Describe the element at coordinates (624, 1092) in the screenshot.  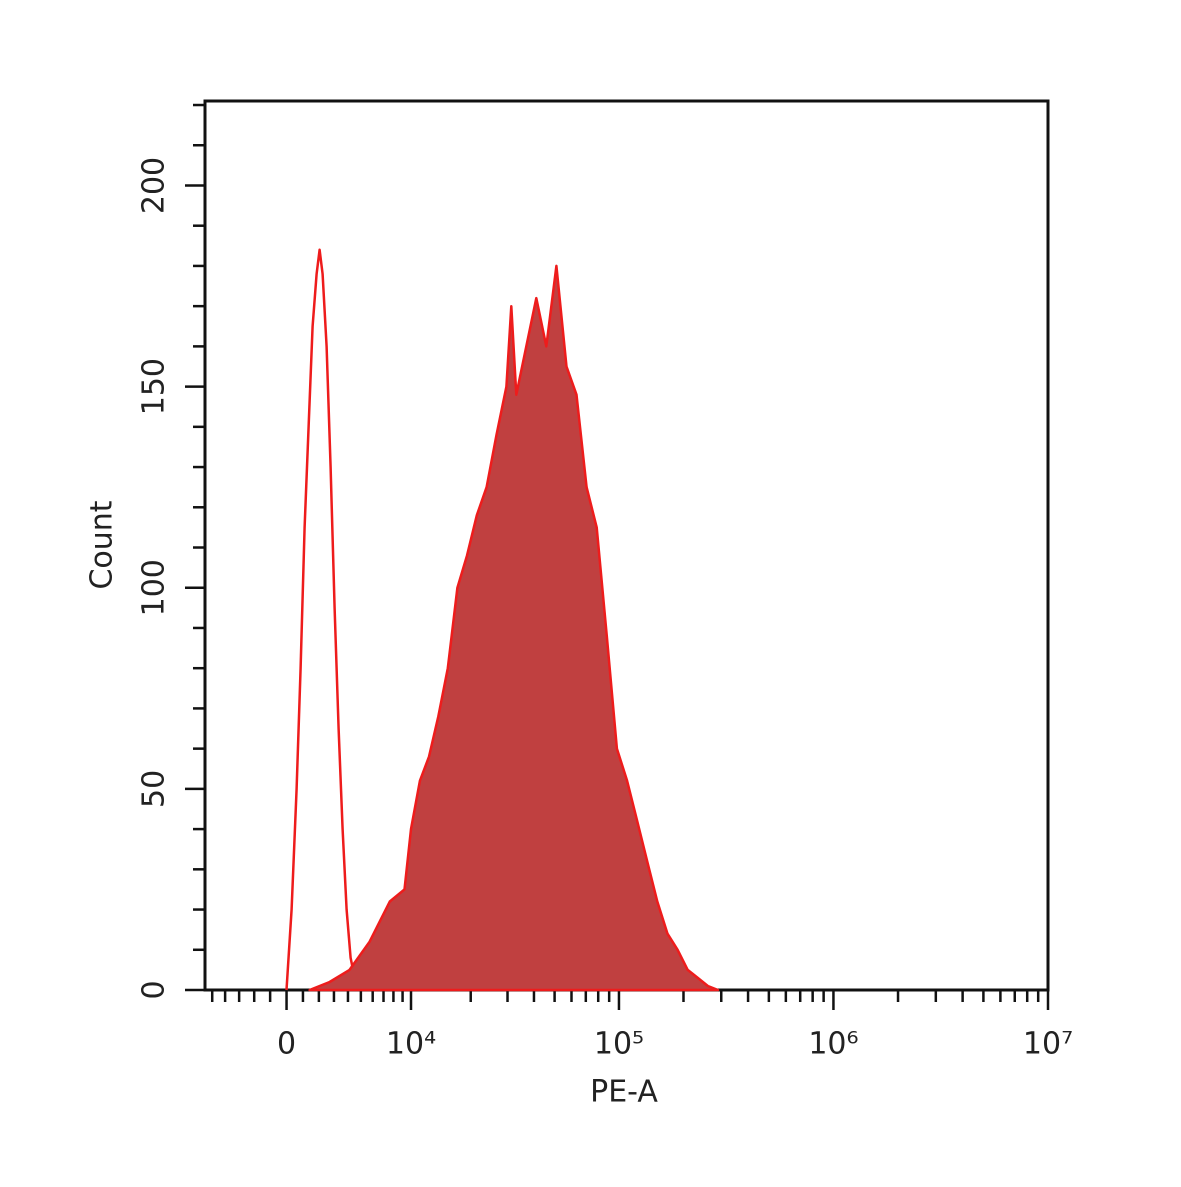
I see `x-axis-label: PE-A` at that location.